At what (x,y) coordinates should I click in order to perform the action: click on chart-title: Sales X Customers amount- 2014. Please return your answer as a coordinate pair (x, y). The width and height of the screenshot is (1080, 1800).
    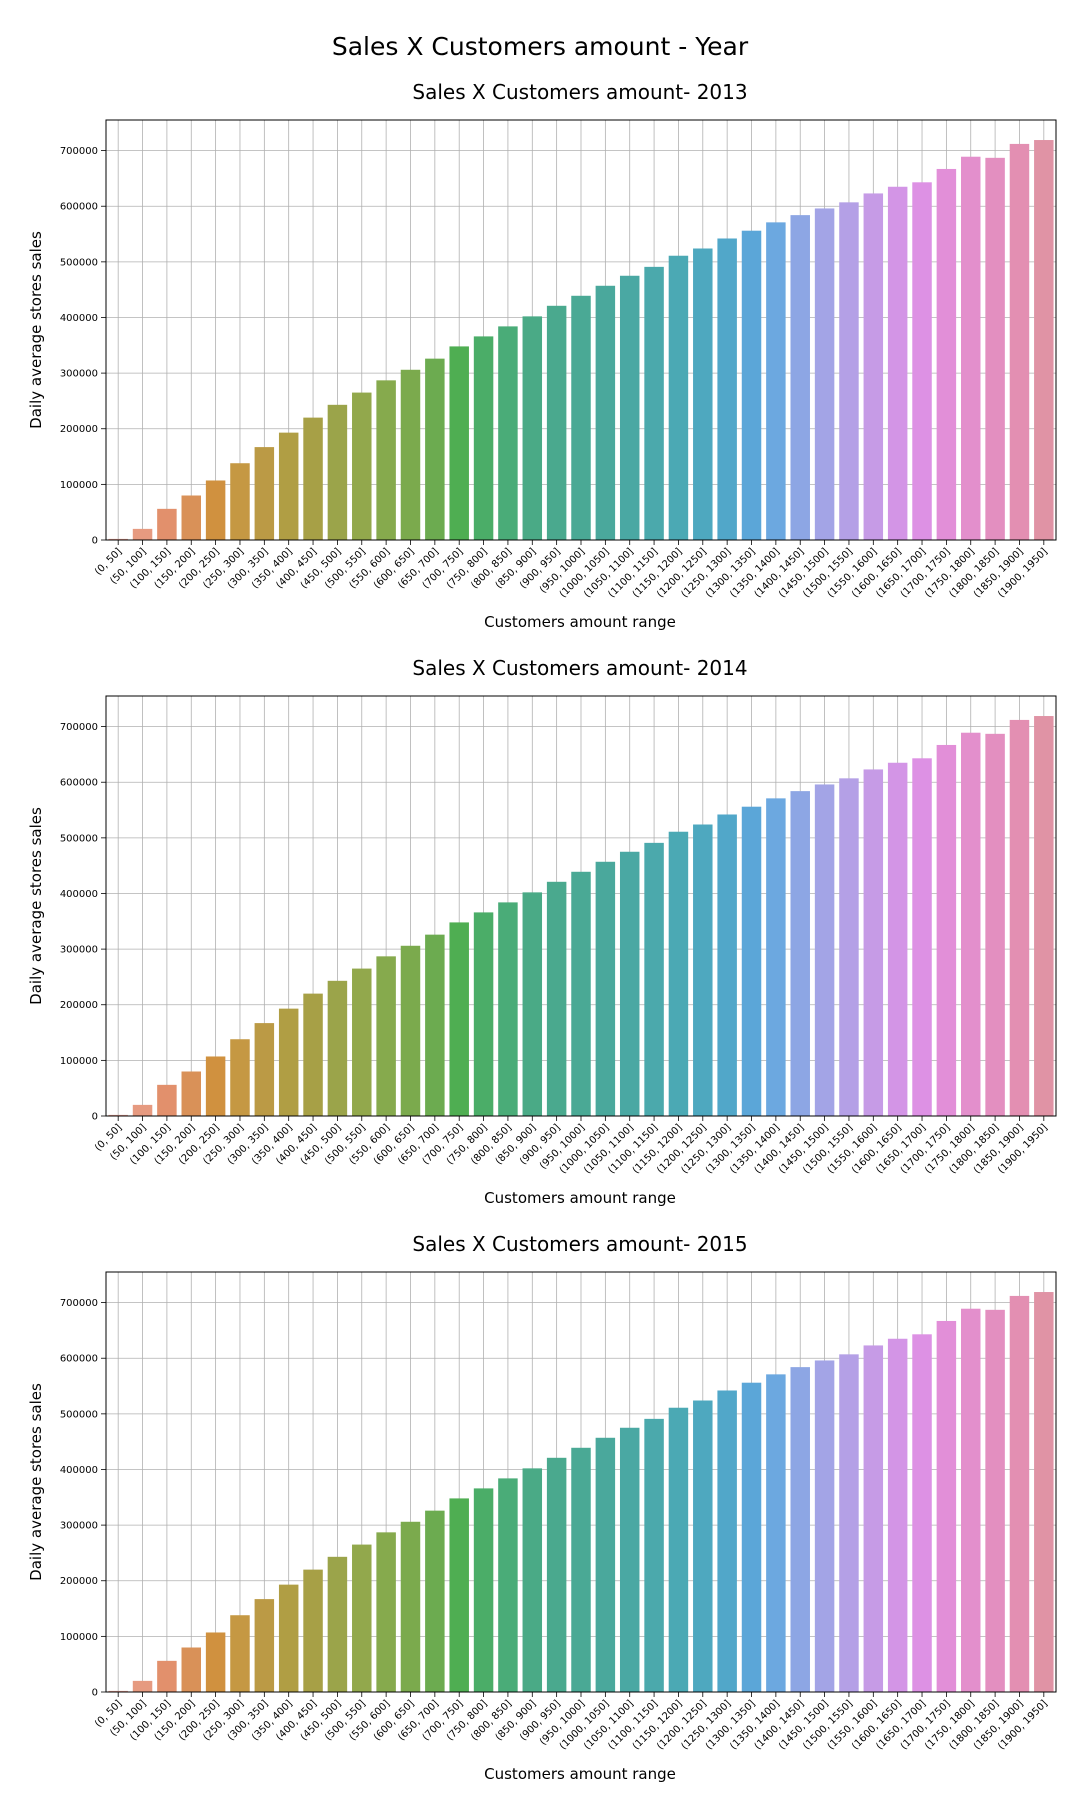
    Looking at the image, I should click on (579, 668).